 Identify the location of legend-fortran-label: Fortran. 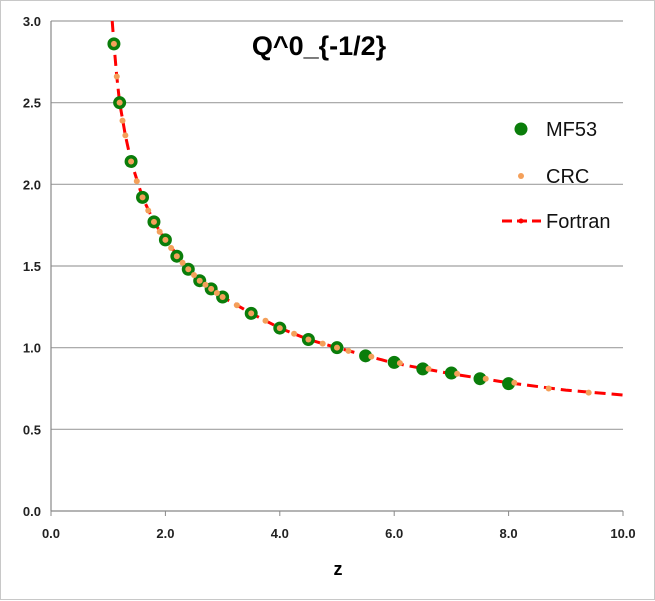
(578, 222).